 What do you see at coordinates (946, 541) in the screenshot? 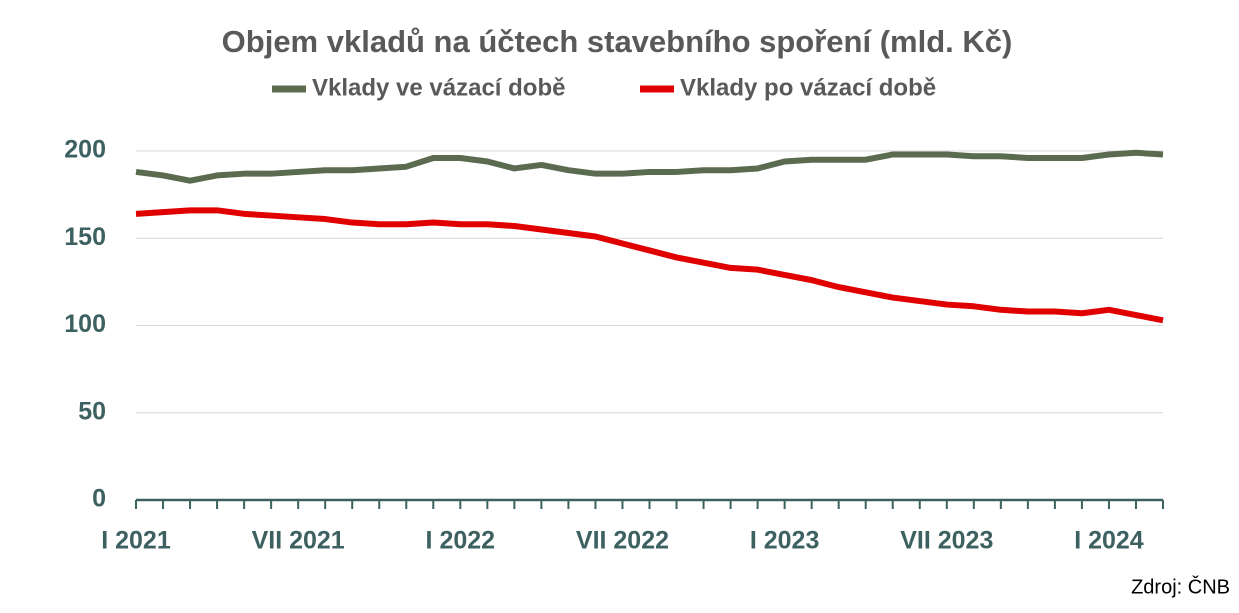
I see `x-tick-label: VII 2023` at bounding box center [946, 541].